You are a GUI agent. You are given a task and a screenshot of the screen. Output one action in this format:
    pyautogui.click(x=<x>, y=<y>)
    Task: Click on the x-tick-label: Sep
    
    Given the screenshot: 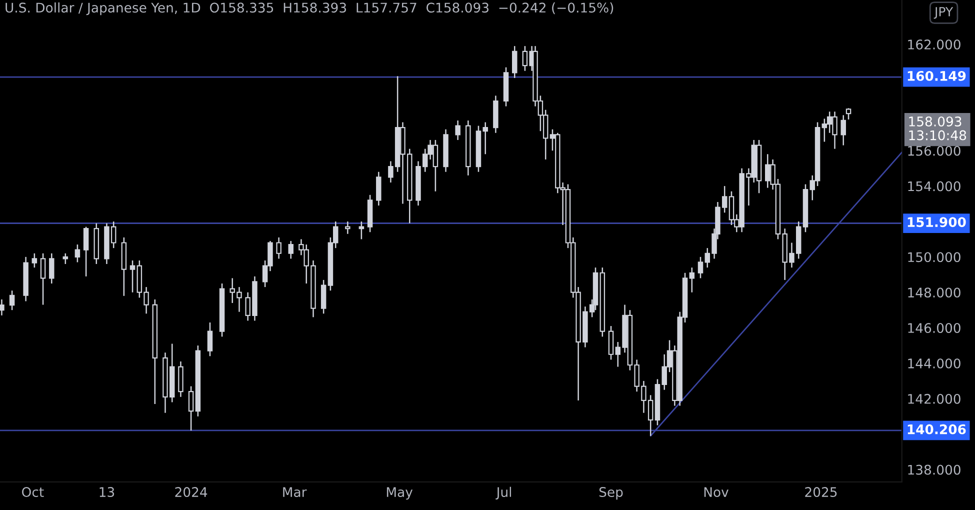 What is the action you would take?
    pyautogui.click(x=611, y=493)
    